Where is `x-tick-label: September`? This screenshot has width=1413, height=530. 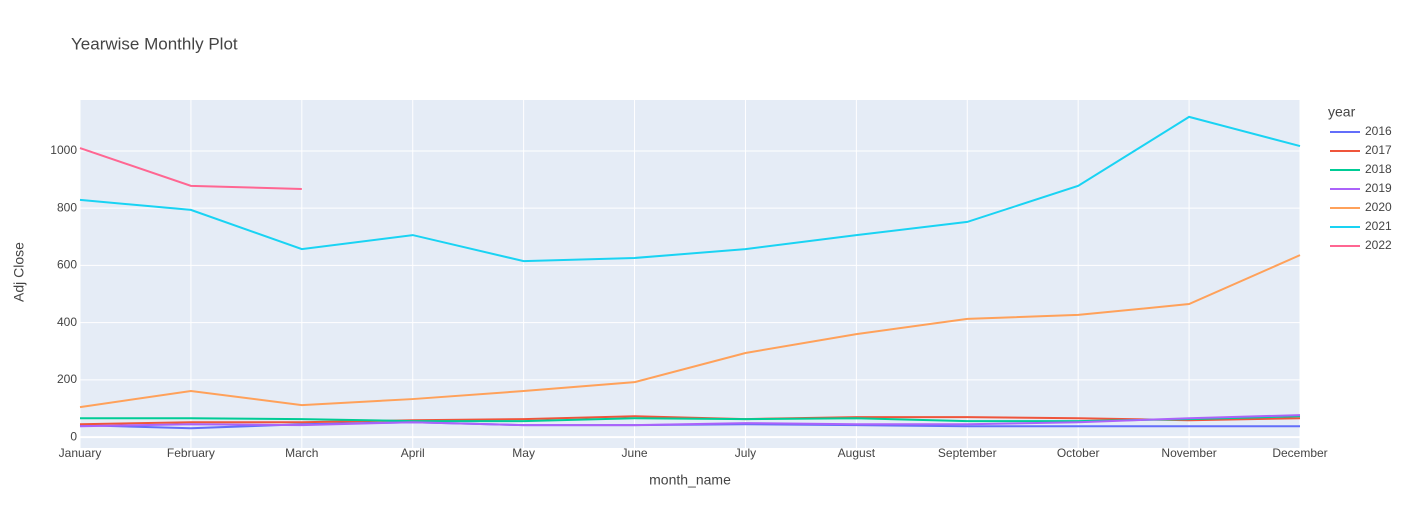 x-tick-label: September is located at coordinates (967, 453).